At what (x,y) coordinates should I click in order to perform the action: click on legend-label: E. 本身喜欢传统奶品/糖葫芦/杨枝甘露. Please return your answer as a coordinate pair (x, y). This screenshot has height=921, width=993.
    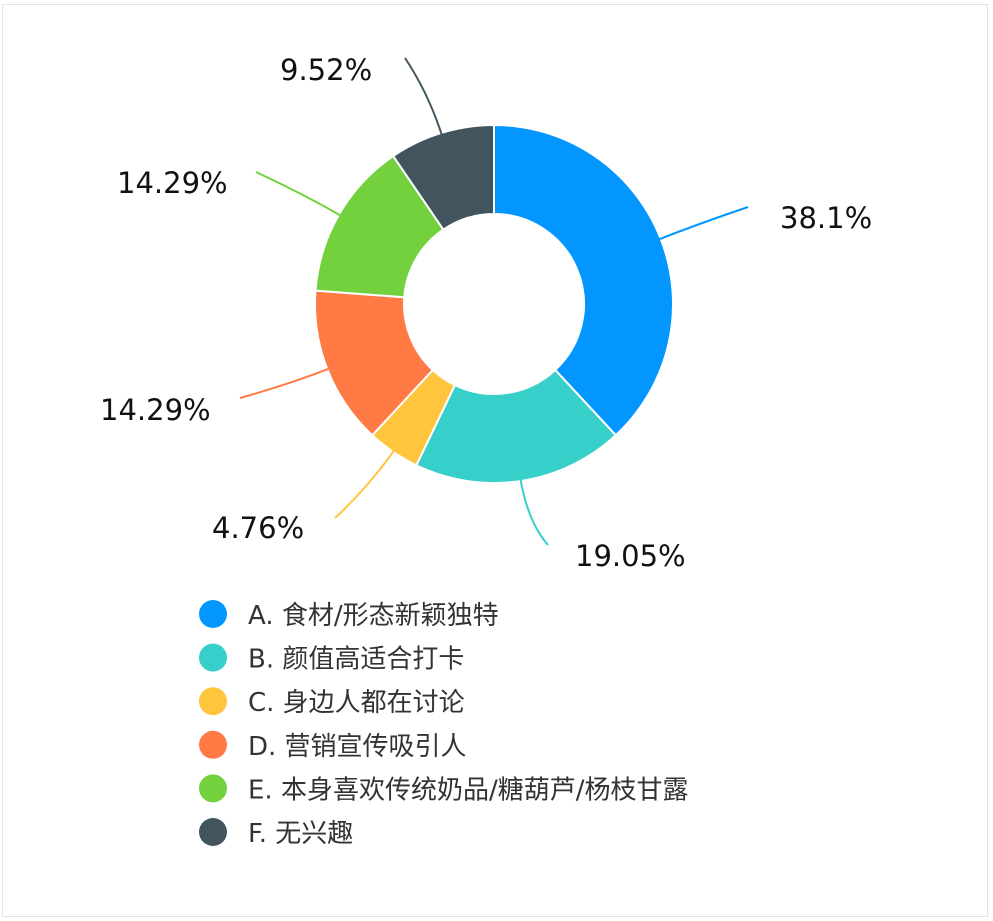
    Looking at the image, I should click on (468, 790).